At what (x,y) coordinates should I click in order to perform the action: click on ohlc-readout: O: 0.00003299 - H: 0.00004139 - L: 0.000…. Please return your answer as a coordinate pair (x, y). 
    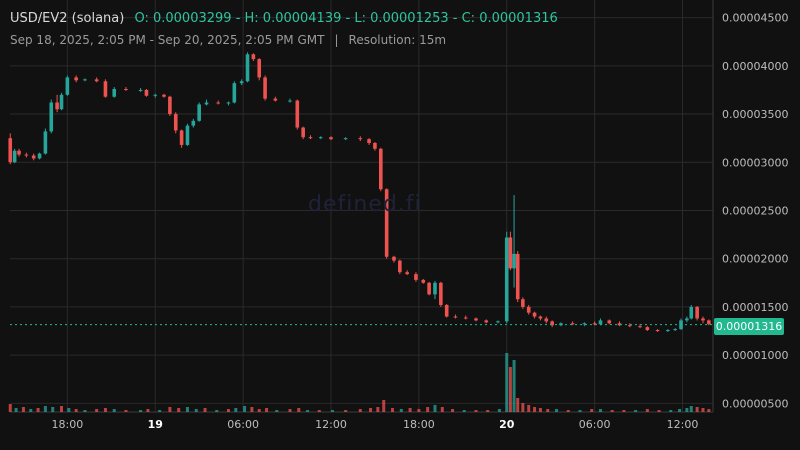
    Looking at the image, I should click on (346, 18).